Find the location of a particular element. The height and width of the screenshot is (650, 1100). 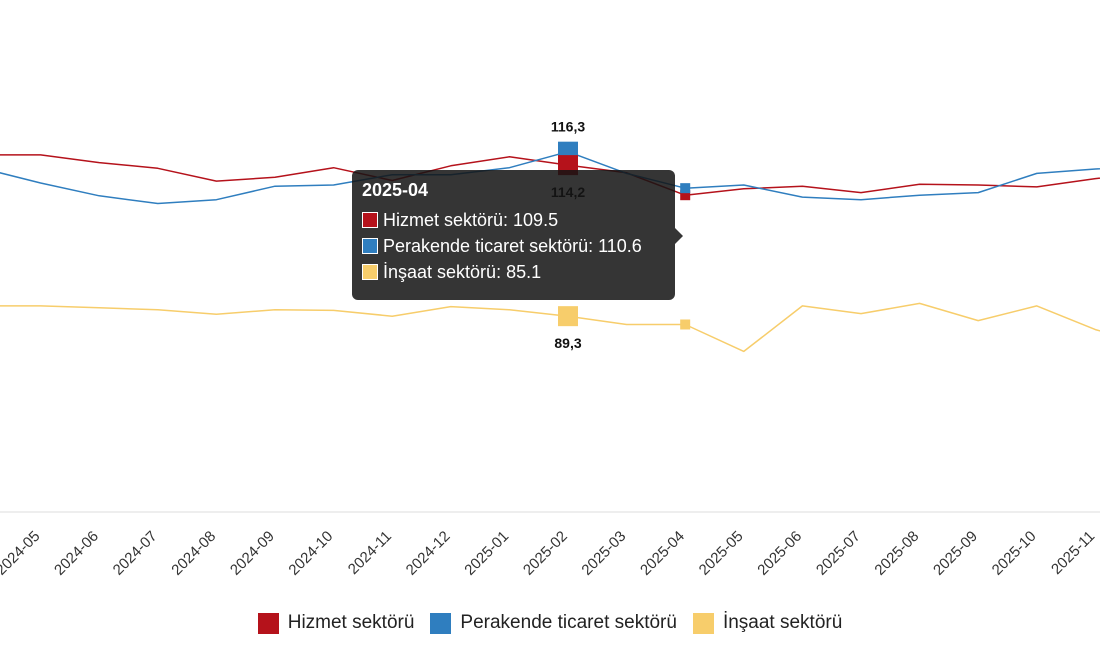

x-tick-label: 2024-05 is located at coordinates (21, 553).